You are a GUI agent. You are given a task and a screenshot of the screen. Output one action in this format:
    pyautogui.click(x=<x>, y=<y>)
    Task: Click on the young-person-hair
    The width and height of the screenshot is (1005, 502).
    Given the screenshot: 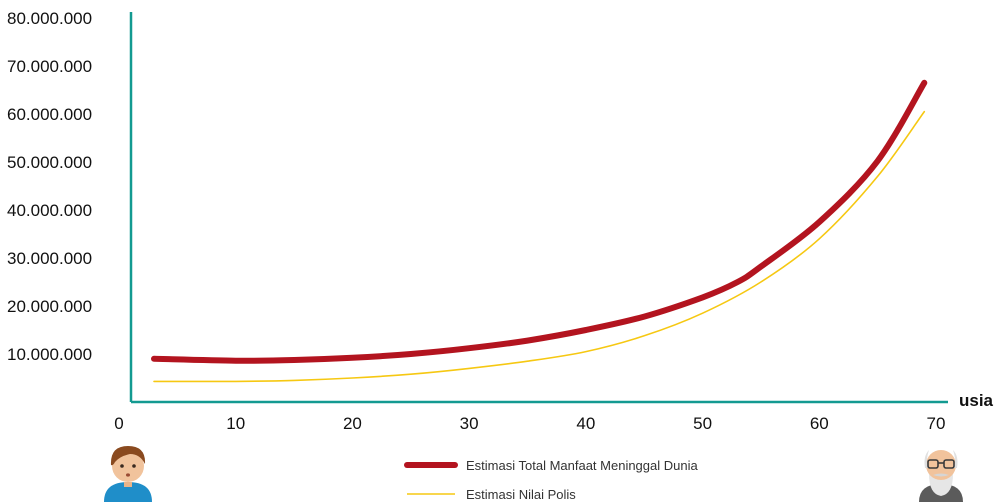 What is the action you would take?
    pyautogui.click(x=128, y=456)
    